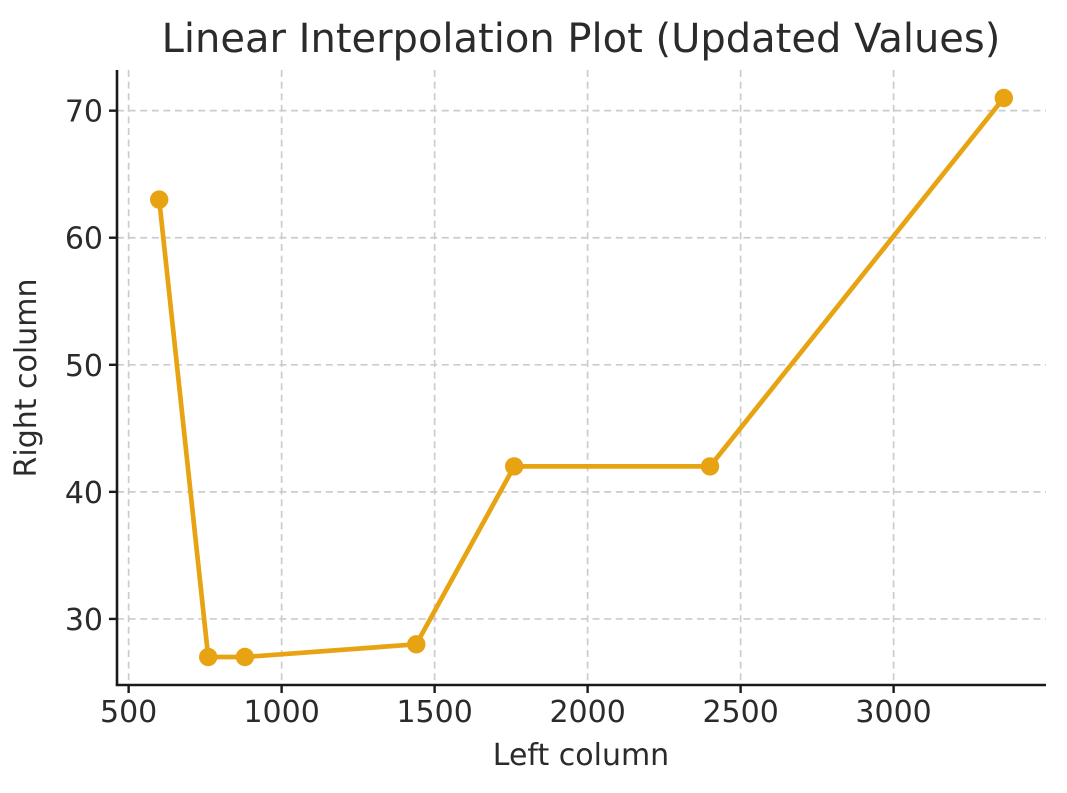 This screenshot has height=793, width=1067. What do you see at coordinates (581, 755) in the screenshot?
I see `x-axis-label: Left column` at bounding box center [581, 755].